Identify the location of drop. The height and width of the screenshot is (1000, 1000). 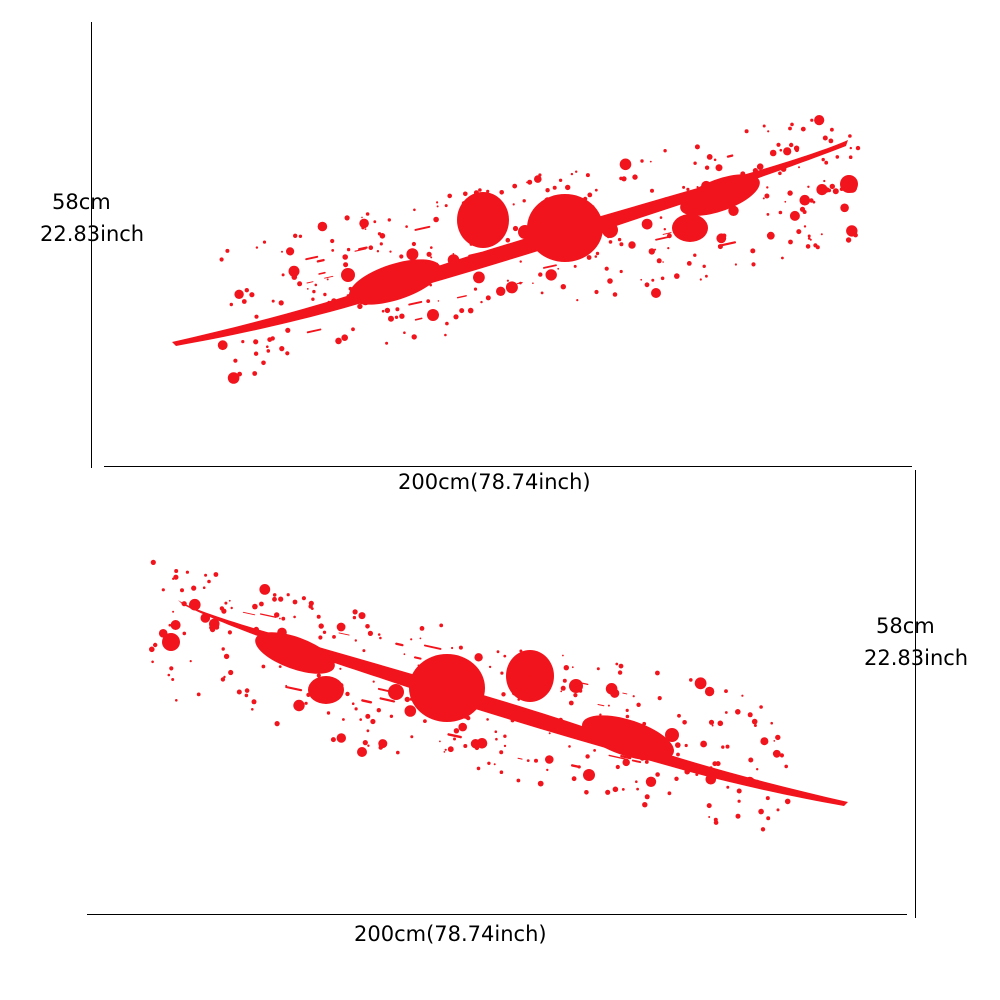
(348, 275).